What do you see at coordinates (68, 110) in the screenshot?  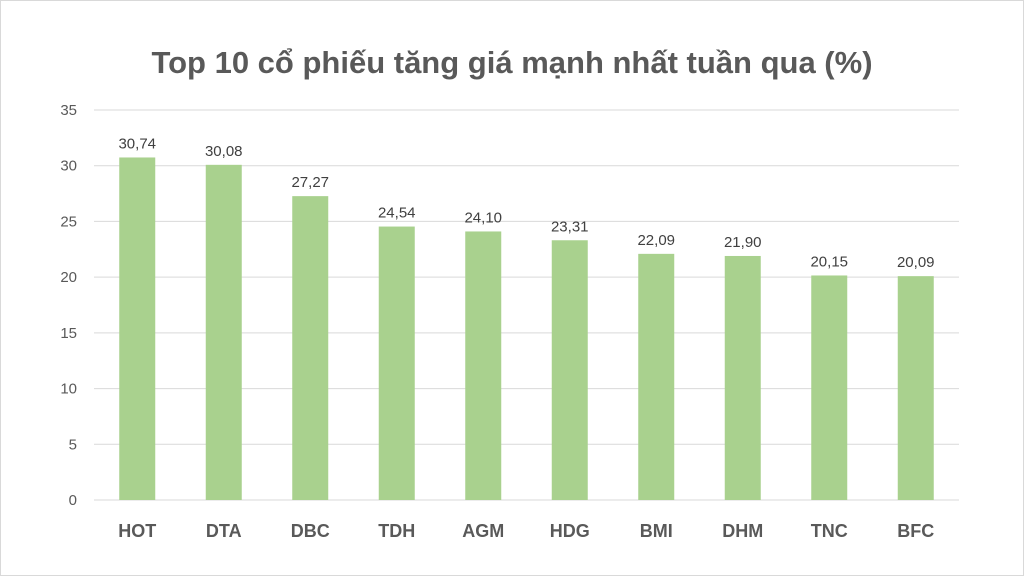 I see `y-tick-label: 35` at bounding box center [68, 110].